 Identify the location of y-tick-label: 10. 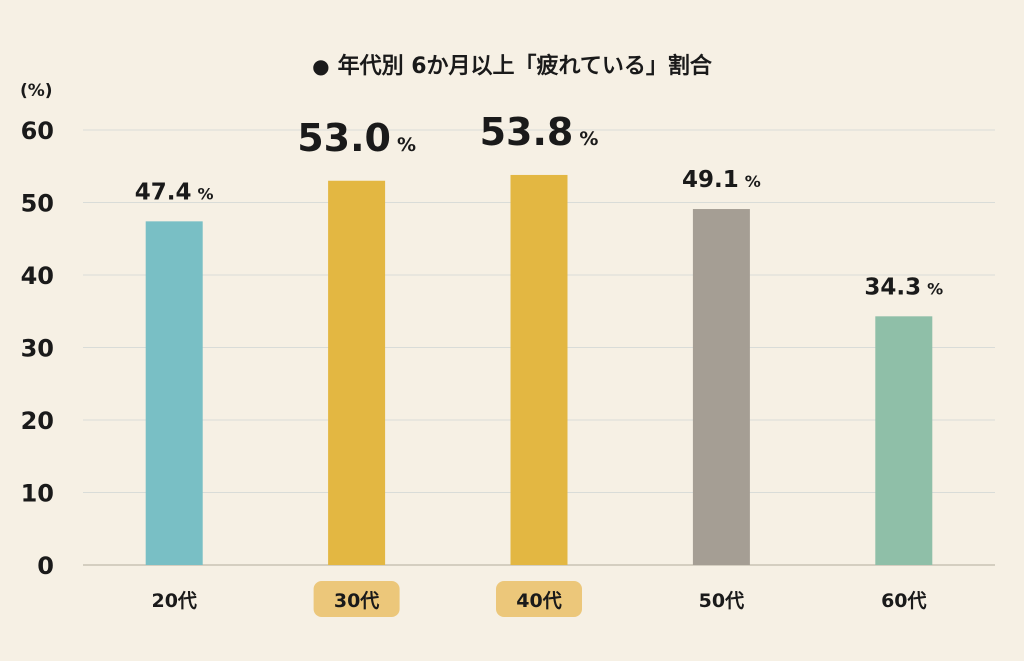
(37, 494).